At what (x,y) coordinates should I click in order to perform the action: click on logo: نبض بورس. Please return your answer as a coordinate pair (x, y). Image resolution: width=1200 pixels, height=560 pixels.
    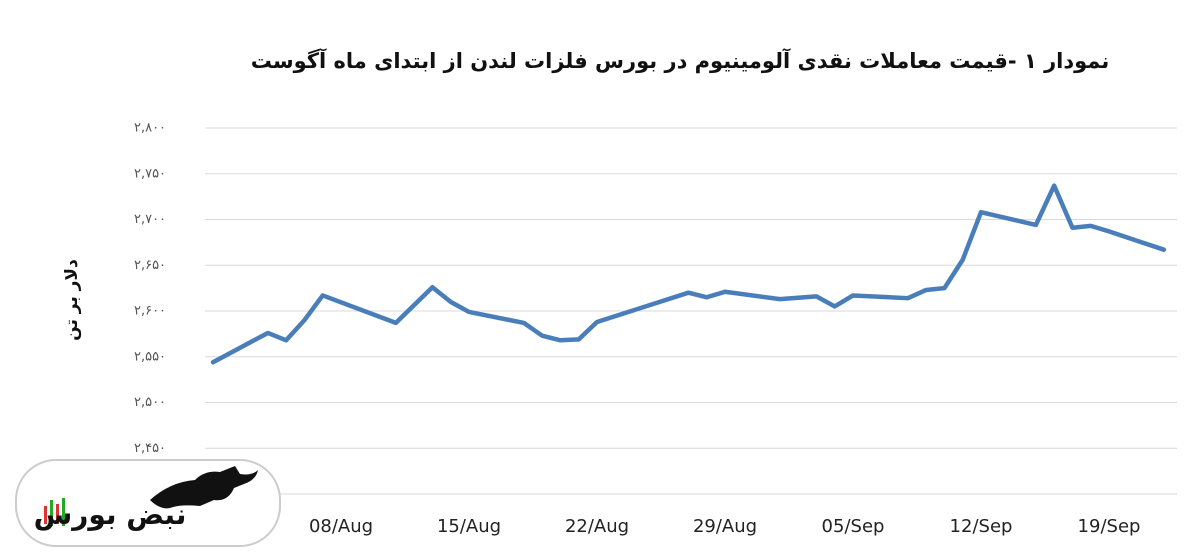
    Looking at the image, I should click on (148, 503).